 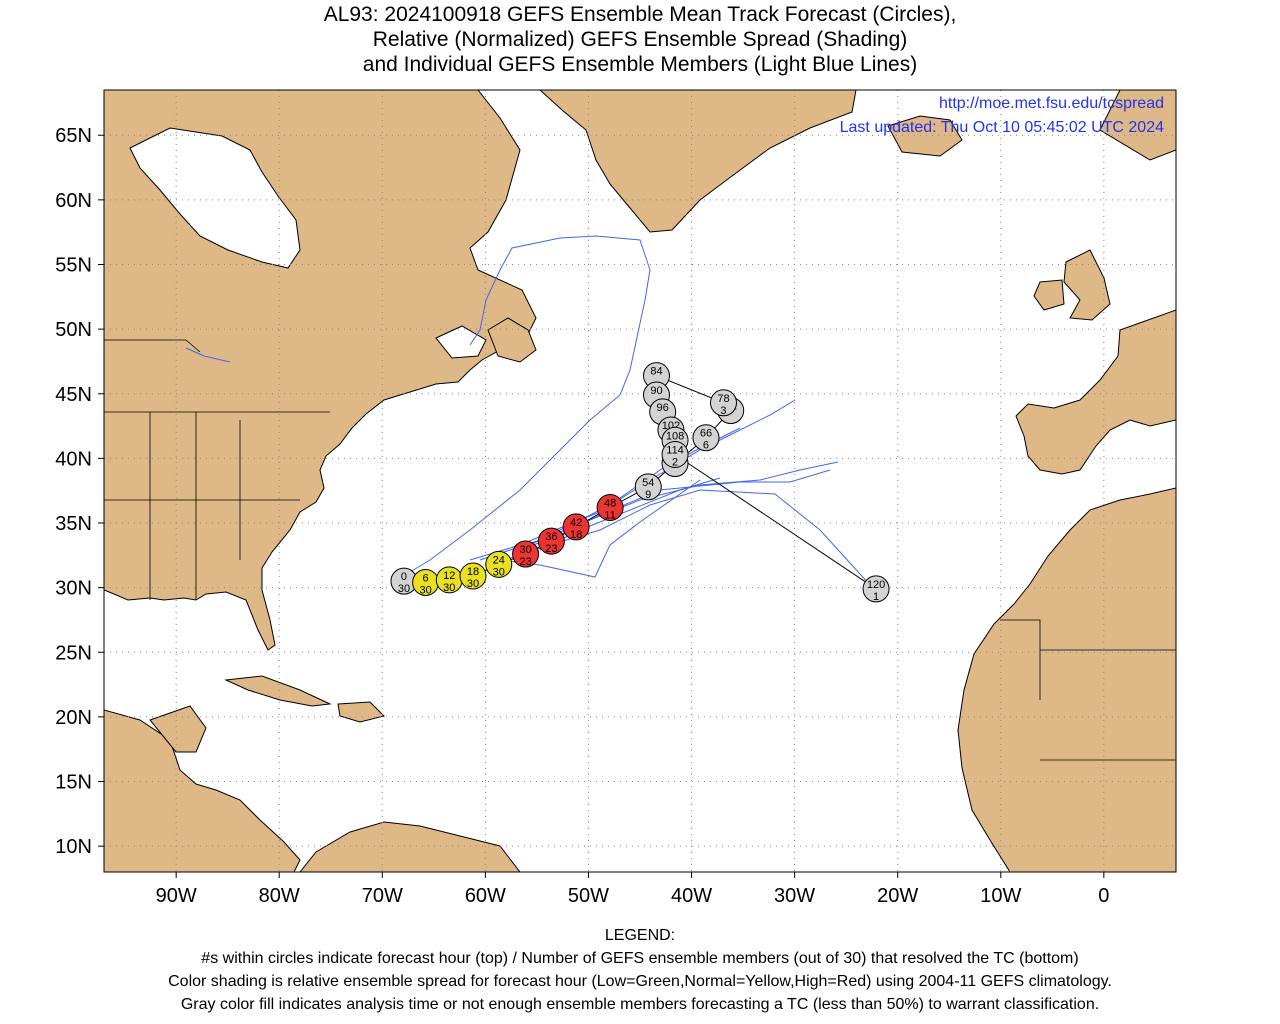 What do you see at coordinates (73, 136) in the screenshot?
I see `y-tick-label: 65N` at bounding box center [73, 136].